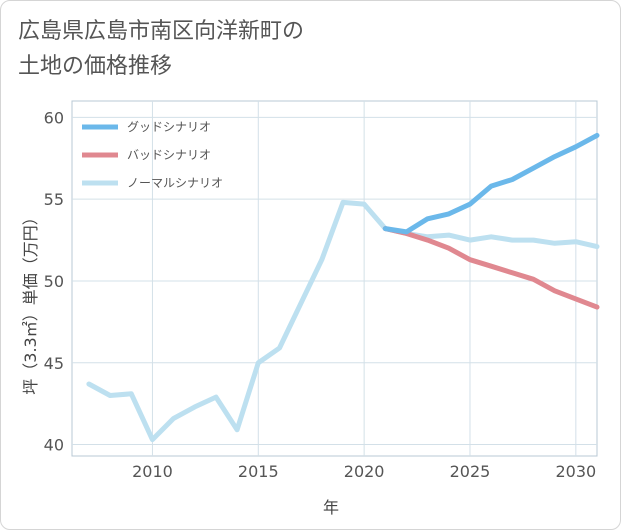 The height and width of the screenshot is (530, 621). I want to click on chart-title: 広島県広島市南区向洋新町の 土地の価格推移, so click(161, 49).